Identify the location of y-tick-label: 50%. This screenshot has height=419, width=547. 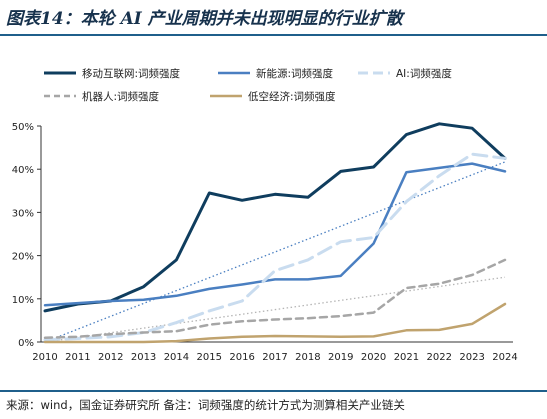
(23, 127).